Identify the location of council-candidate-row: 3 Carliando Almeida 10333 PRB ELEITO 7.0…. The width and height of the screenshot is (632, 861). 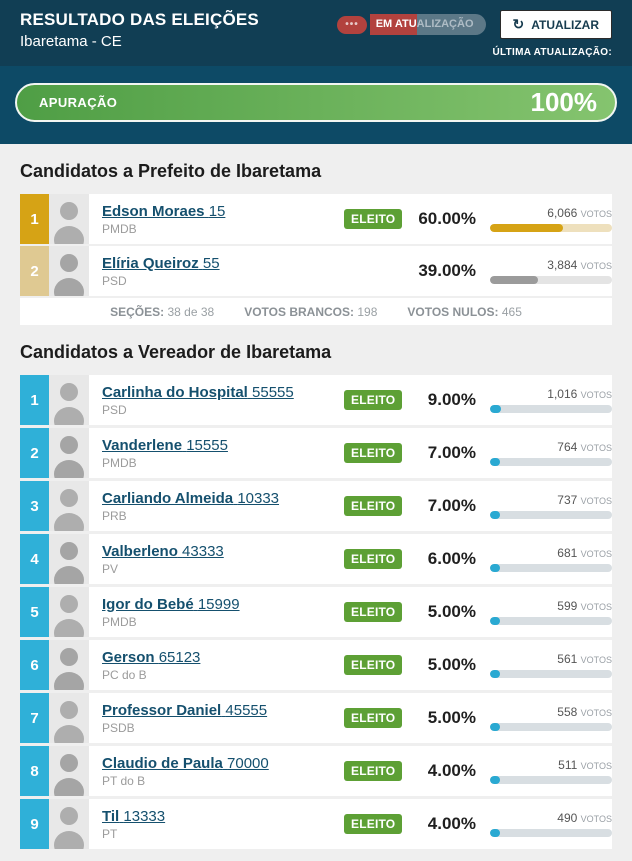
(316, 506).